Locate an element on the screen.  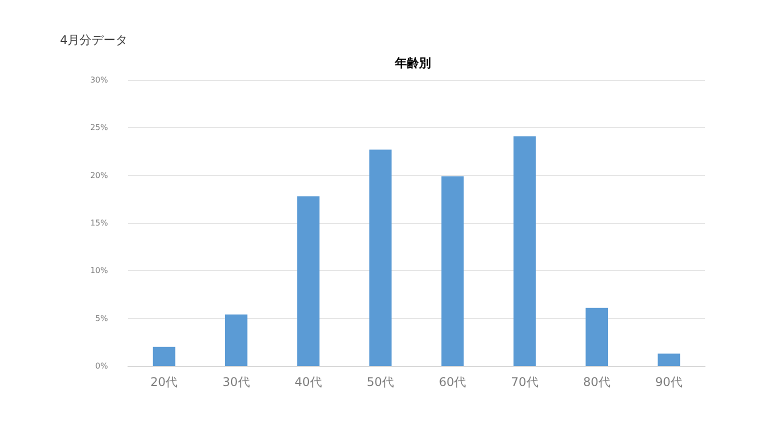
y-tick-label: 25% is located at coordinates (99, 127).